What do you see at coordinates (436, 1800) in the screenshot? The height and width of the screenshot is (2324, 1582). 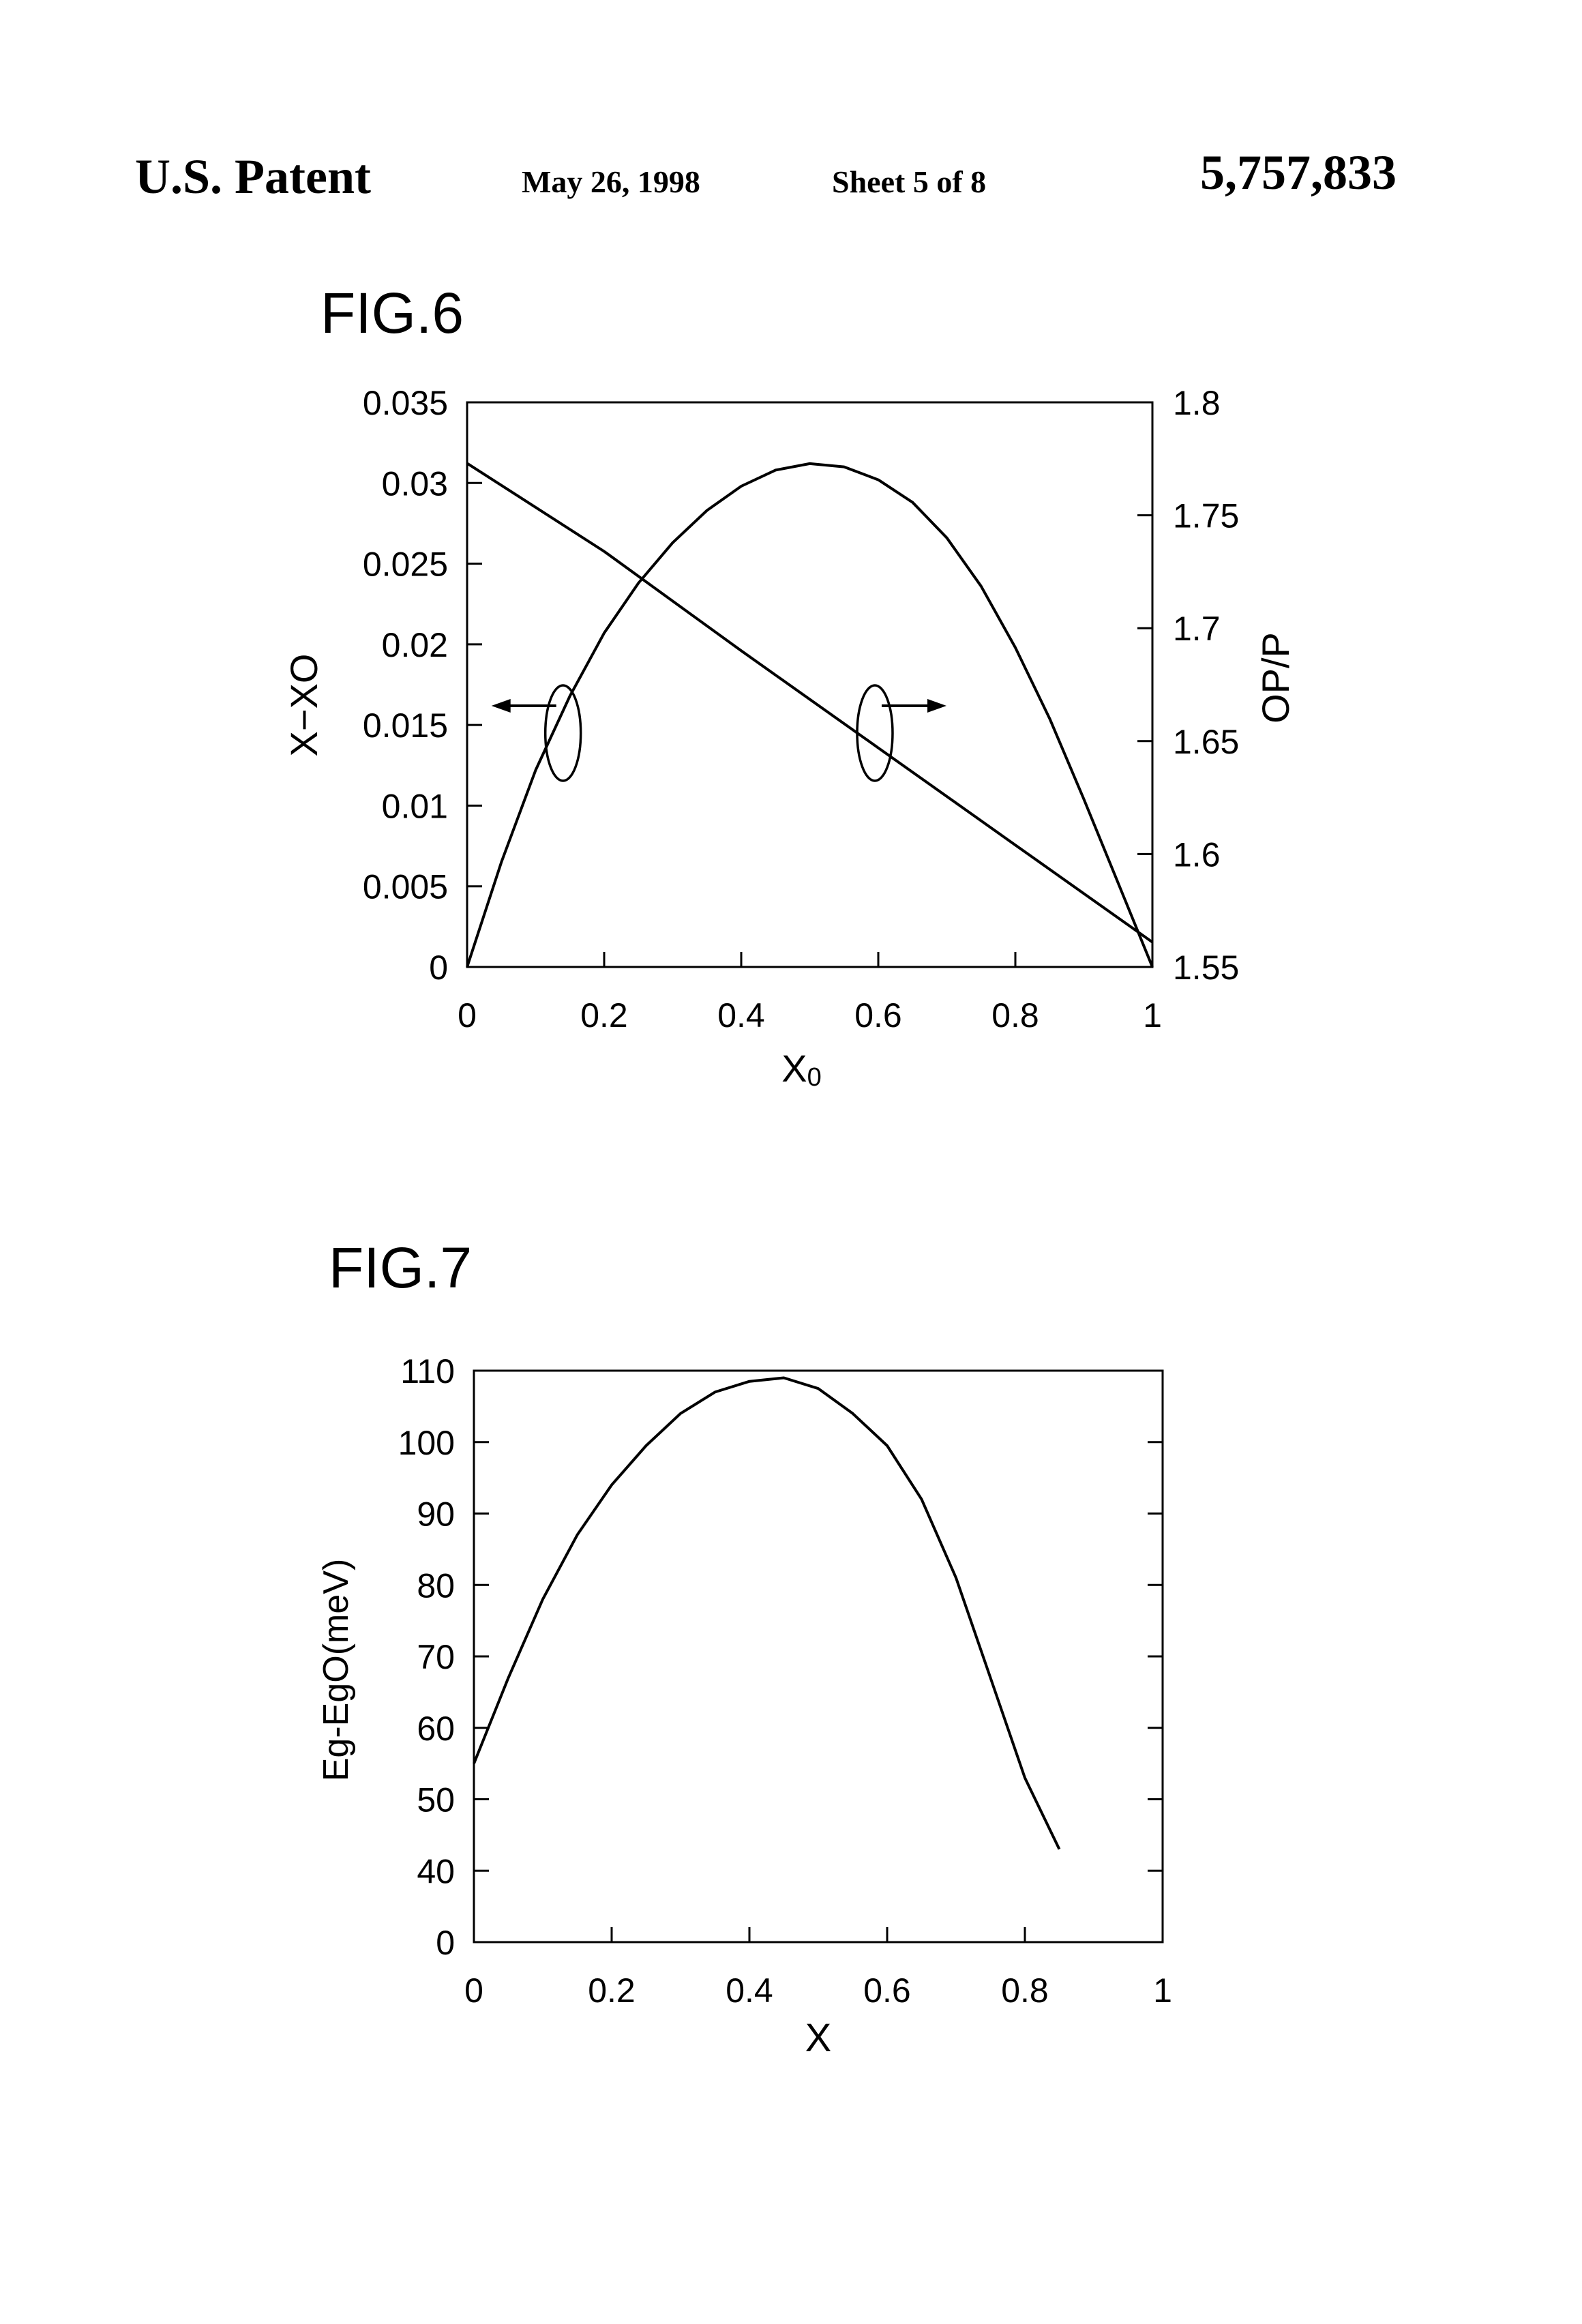 I see `fig7-ytick-label: 50` at bounding box center [436, 1800].